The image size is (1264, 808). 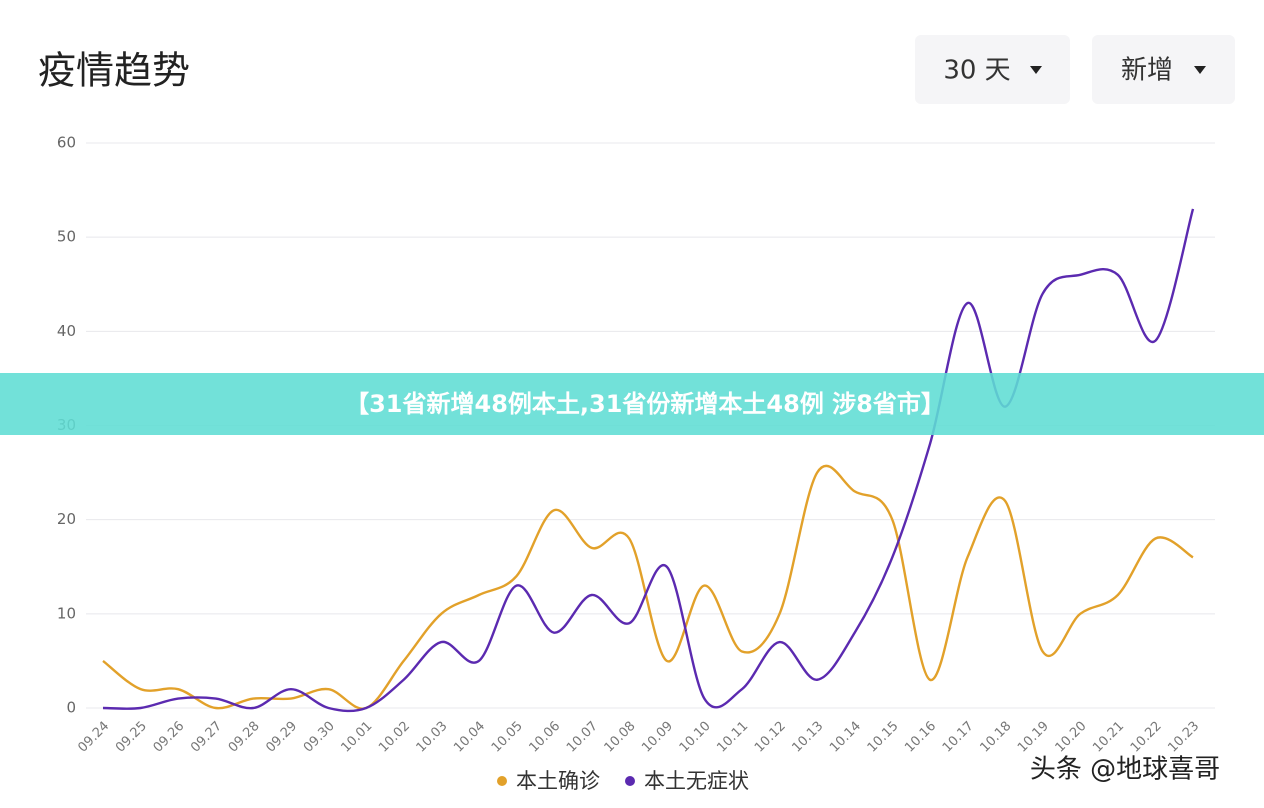 What do you see at coordinates (131, 737) in the screenshot?
I see `x-tick-label: 09.25` at bounding box center [131, 737].